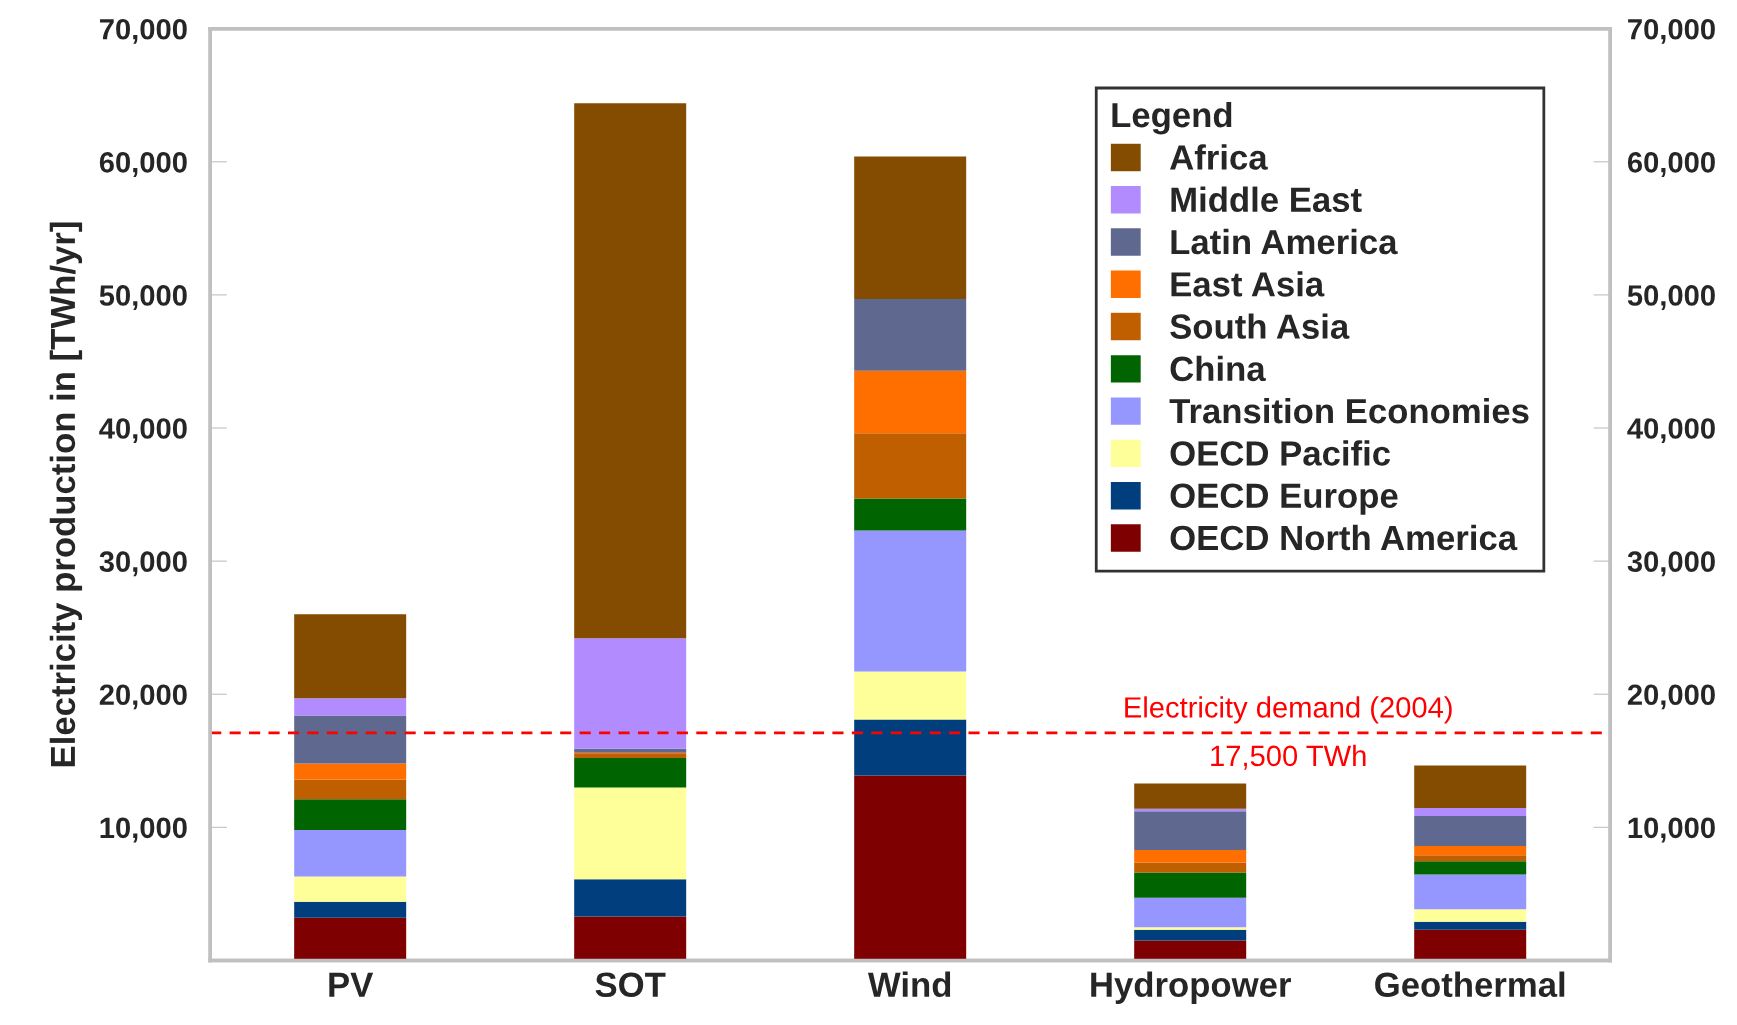  What do you see at coordinates (1248, 284) in the screenshot?
I see `legend-label: East Asia` at bounding box center [1248, 284].